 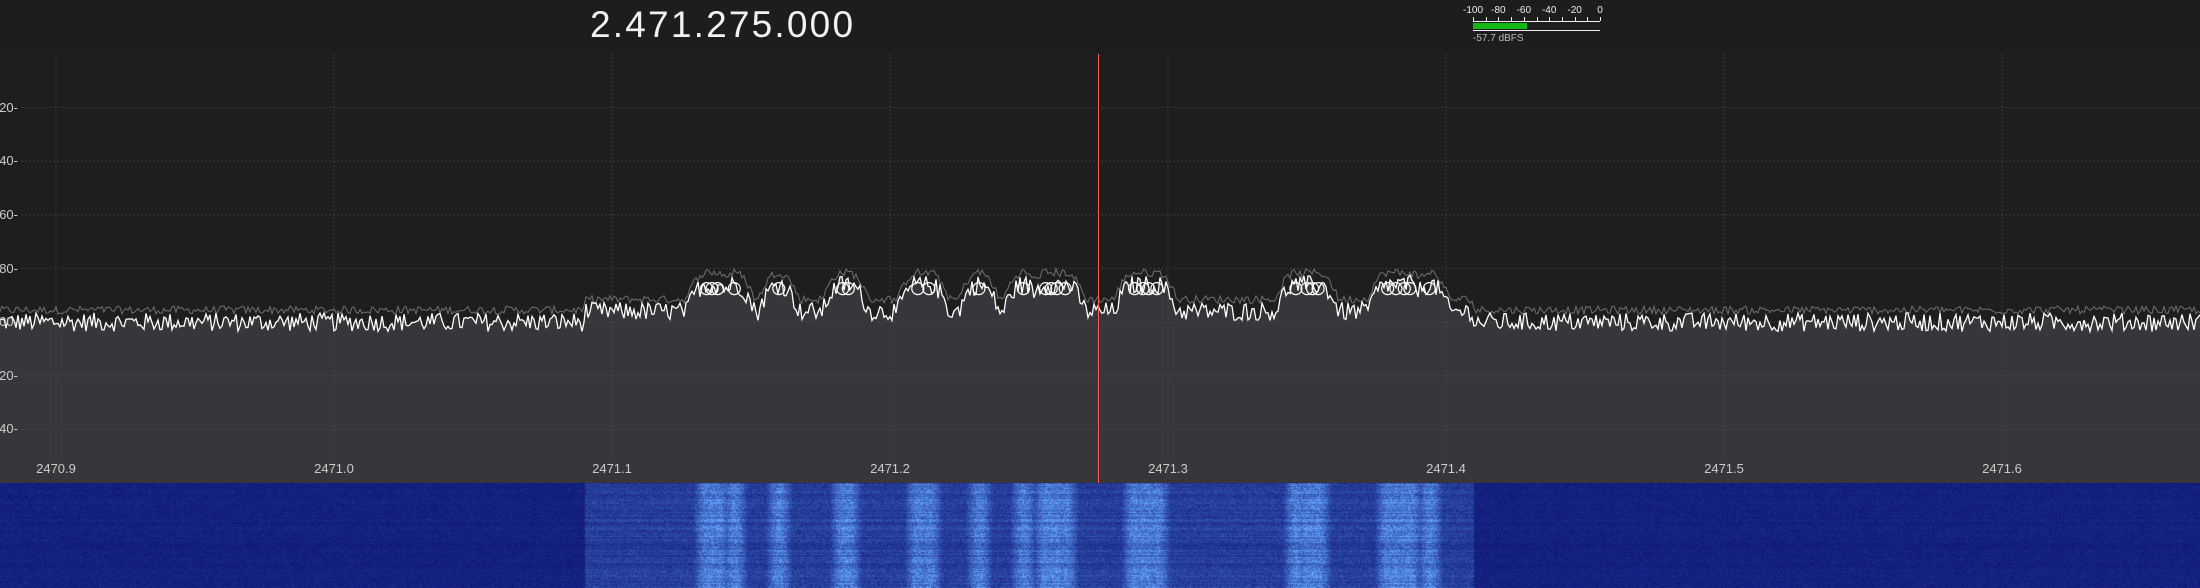 What do you see at coordinates (1500, 26) in the screenshot?
I see `level-meter-bar` at bounding box center [1500, 26].